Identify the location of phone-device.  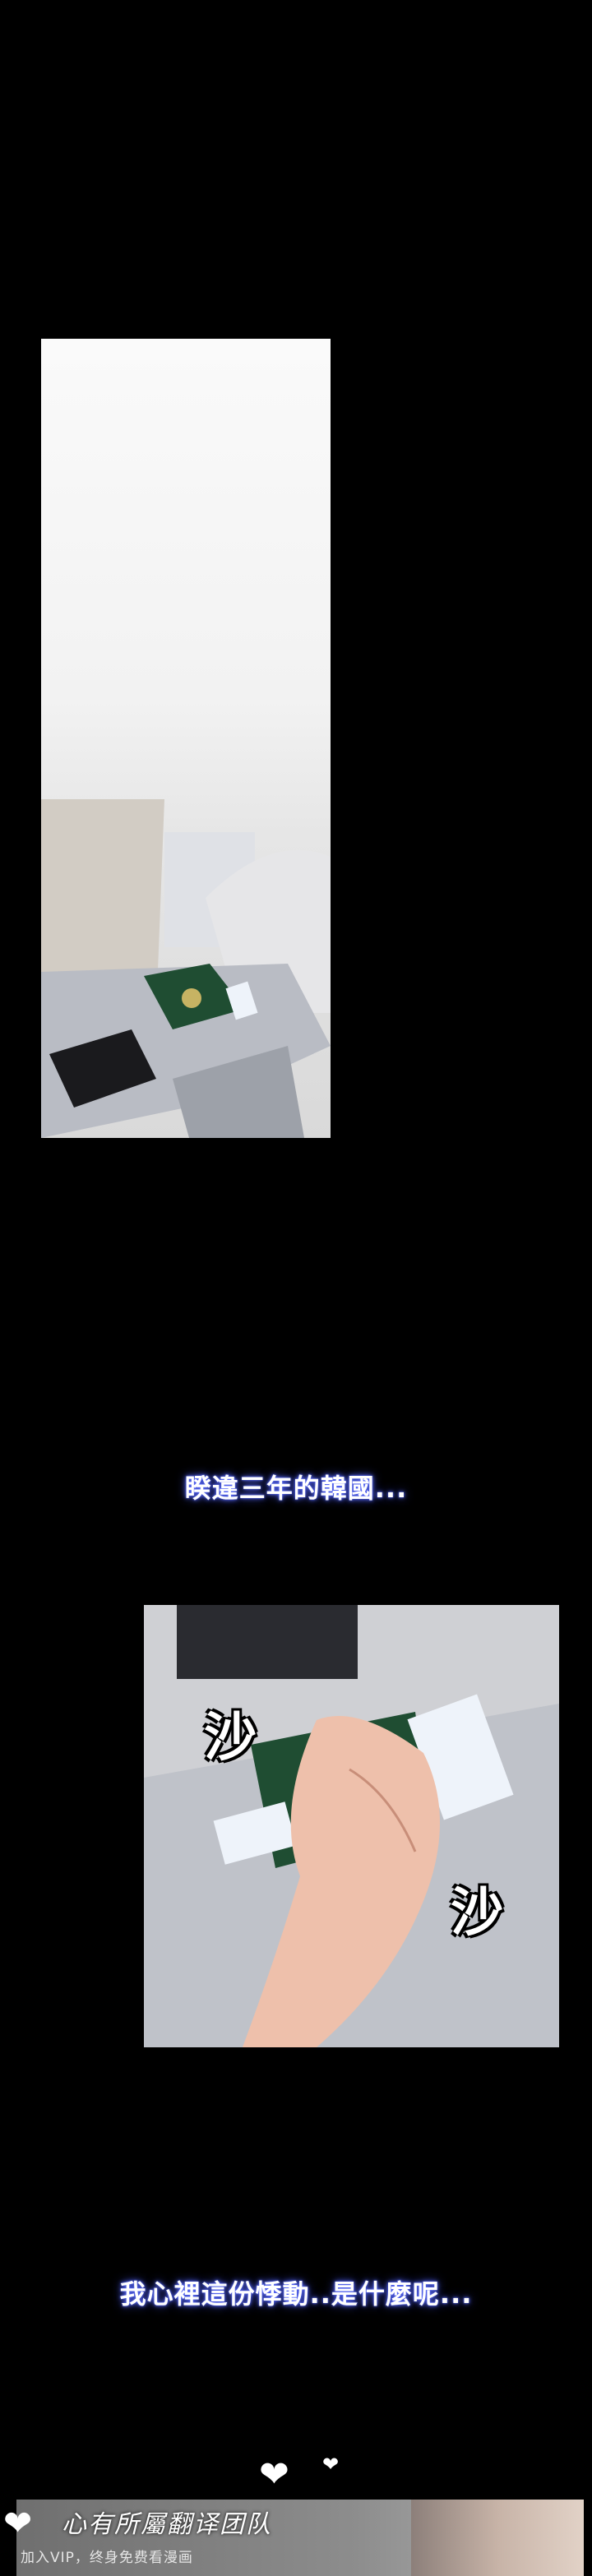
(102, 1068).